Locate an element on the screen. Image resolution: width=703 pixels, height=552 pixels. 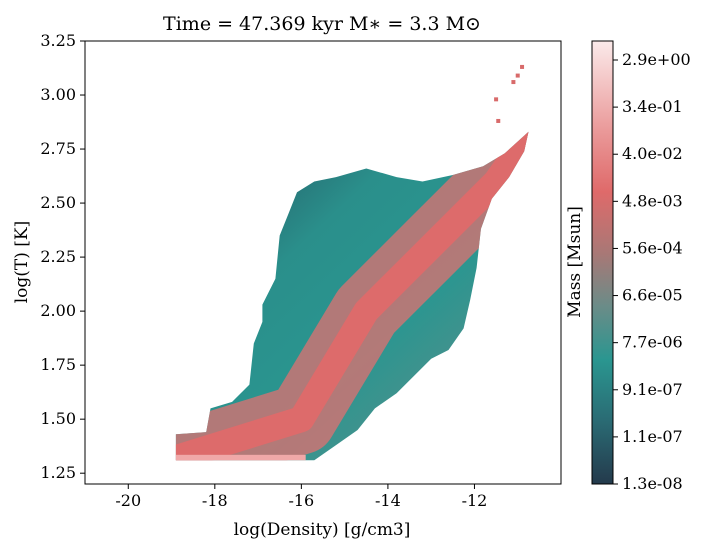
y-tick-label: 1.25 is located at coordinates (58, 472).